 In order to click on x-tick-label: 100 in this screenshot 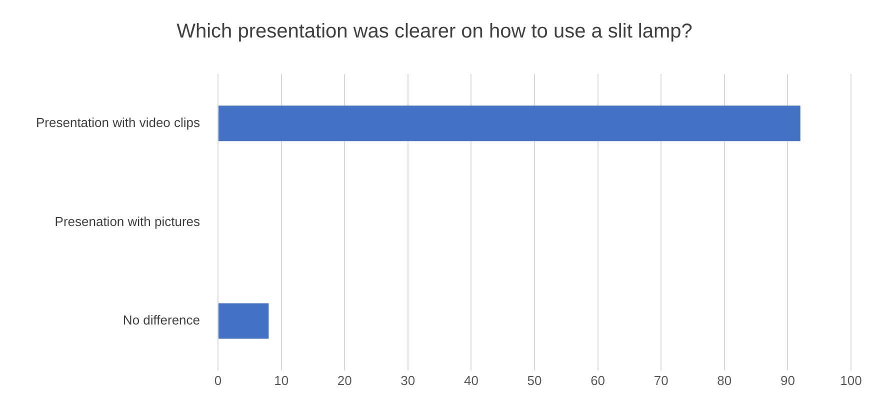, I will do `click(851, 380)`.